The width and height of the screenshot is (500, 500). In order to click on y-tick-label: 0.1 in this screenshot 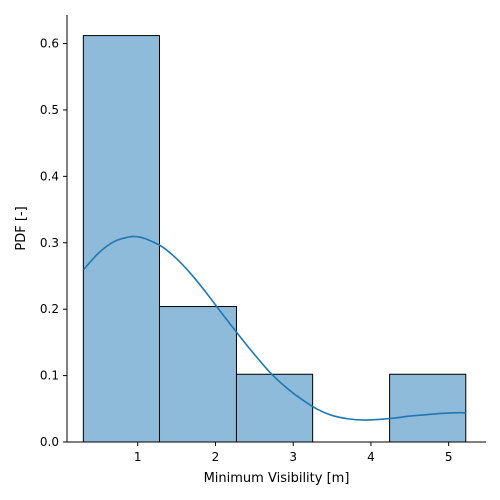, I will do `click(49, 376)`.